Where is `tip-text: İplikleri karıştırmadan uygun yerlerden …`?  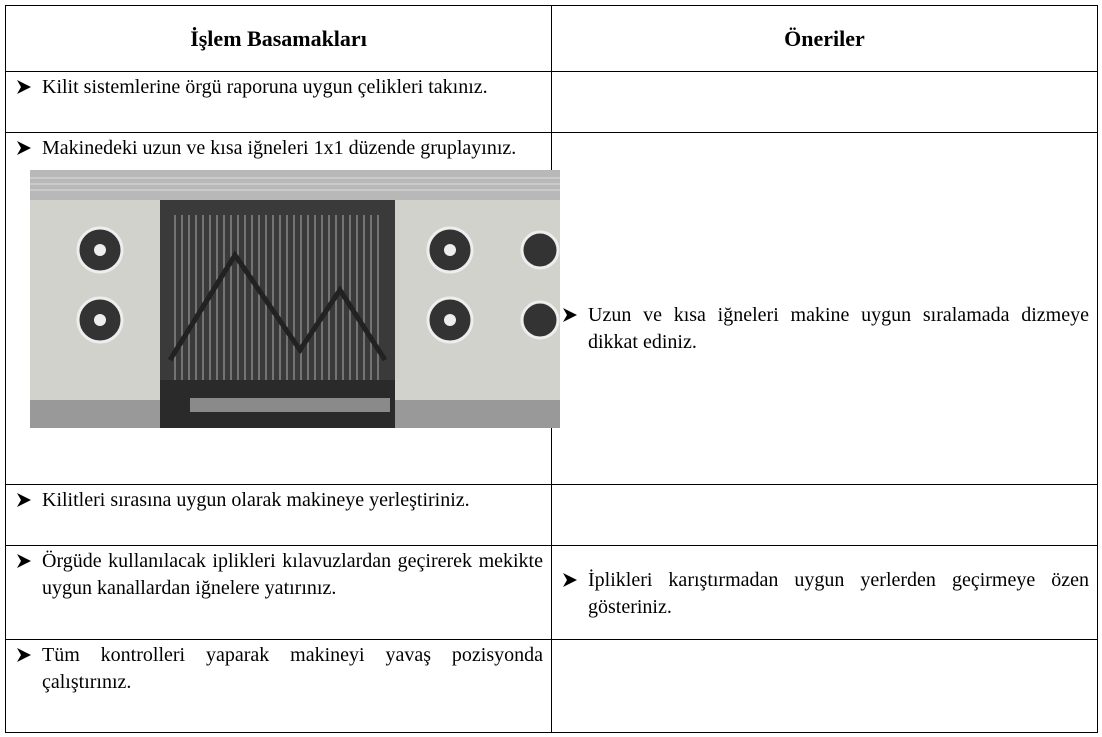 tip-text: İplikleri karıştırmadan uygun yerlerden … is located at coordinates (838, 593).